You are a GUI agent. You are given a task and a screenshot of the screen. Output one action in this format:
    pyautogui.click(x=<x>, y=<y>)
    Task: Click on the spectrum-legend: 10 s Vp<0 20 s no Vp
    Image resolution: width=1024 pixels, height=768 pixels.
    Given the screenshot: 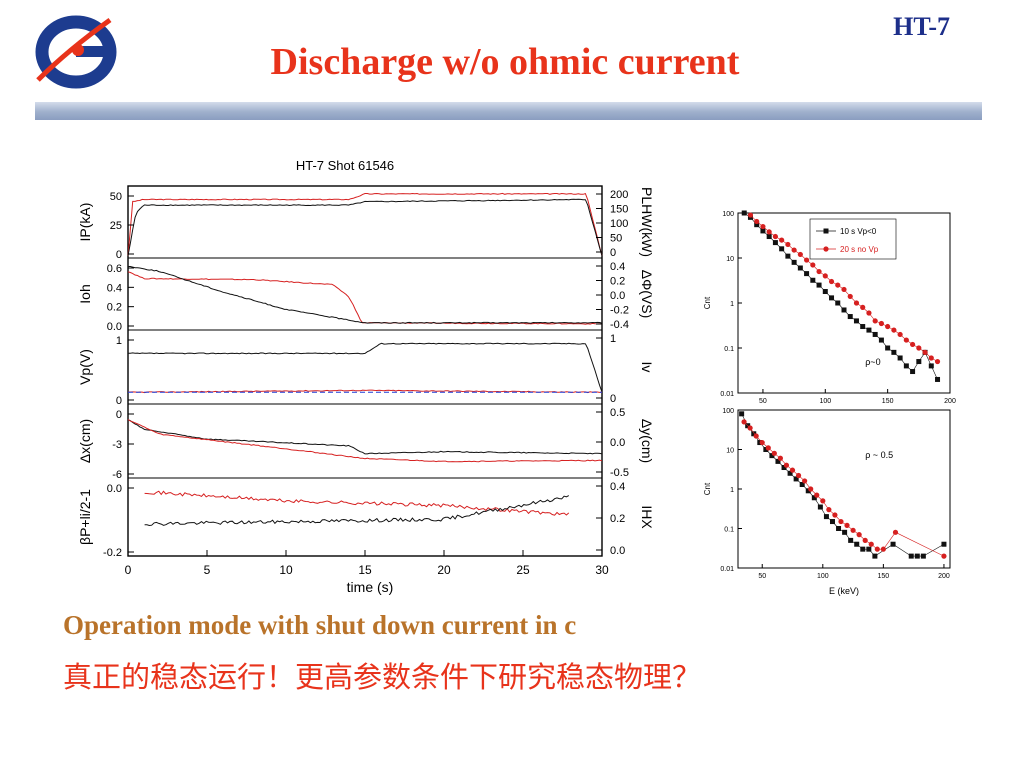 What is the action you would take?
    pyautogui.click(x=853, y=239)
    